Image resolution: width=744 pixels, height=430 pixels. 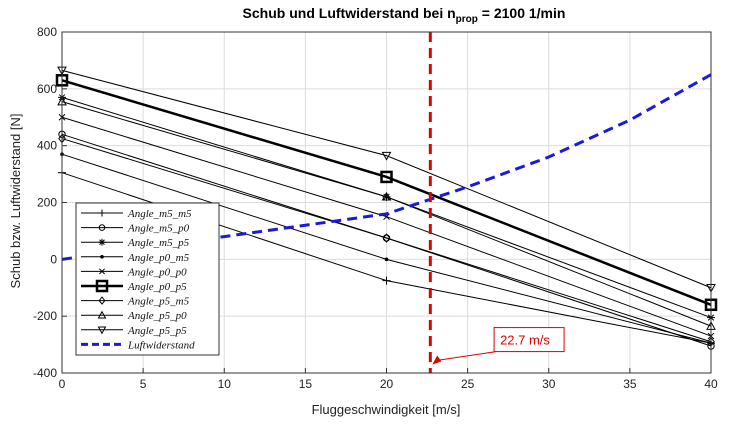 What do you see at coordinates (711, 384) in the screenshot?
I see `x-tick-label: 40` at bounding box center [711, 384].